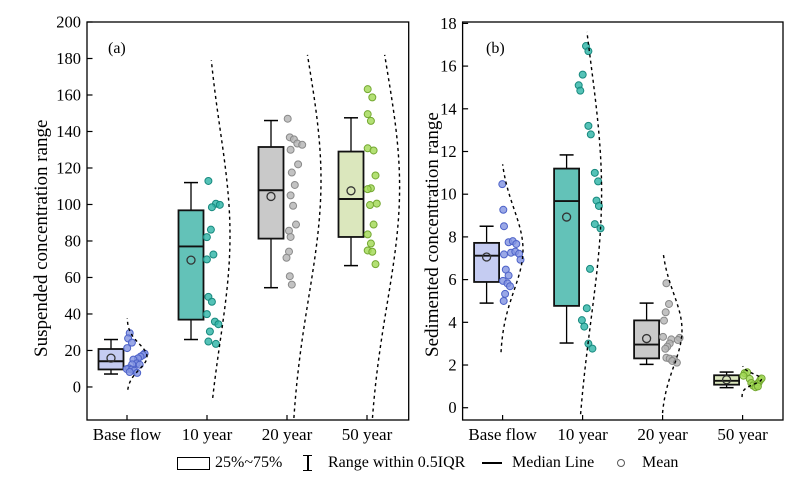 This screenshot has height=483, width=794. Describe the element at coordinates (660, 462) in the screenshot. I see `legend-label-mean: Mean` at that location.